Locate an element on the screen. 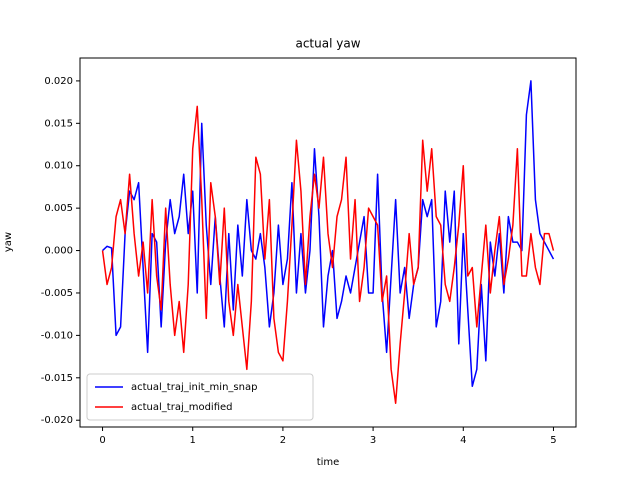 The image size is (640, 480). y-tick-label: -0.020 is located at coordinates (57, 420).